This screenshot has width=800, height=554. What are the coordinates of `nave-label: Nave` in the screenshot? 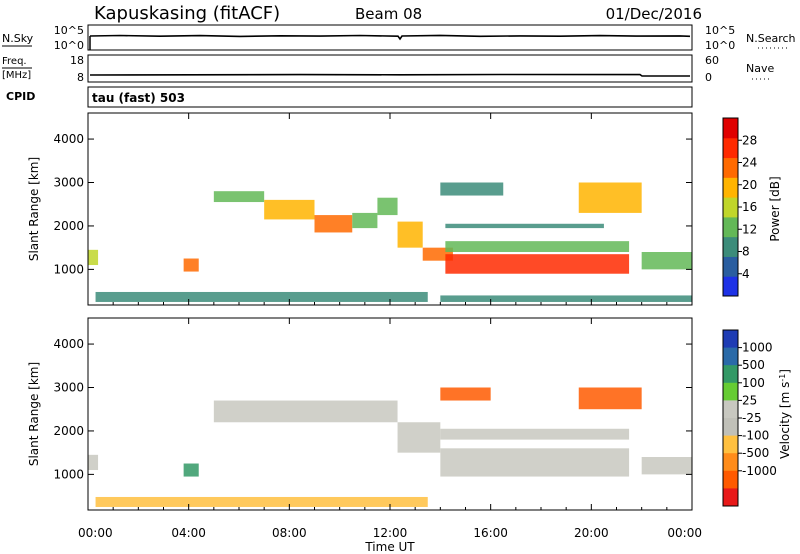 It's located at (760, 68).